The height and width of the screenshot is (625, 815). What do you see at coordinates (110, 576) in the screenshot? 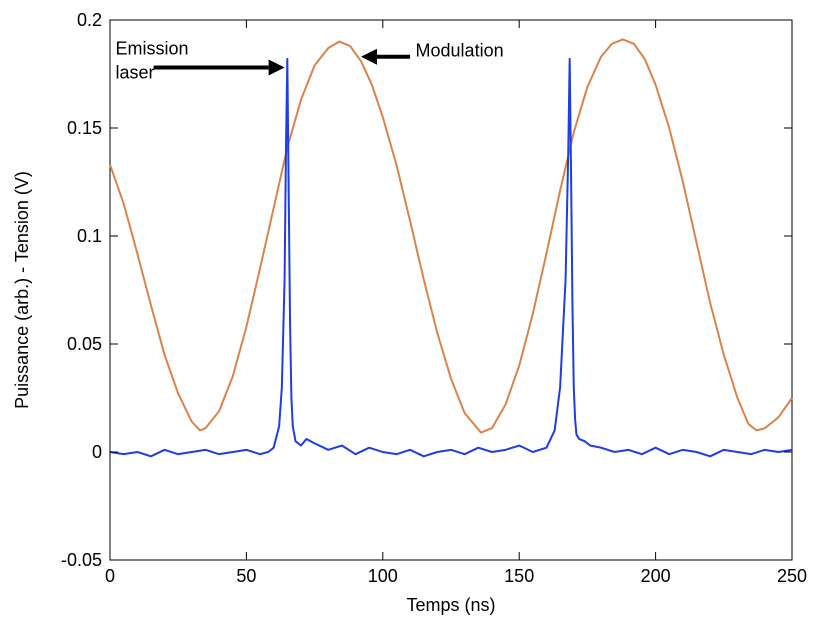
I see `x-tick-label: 0` at bounding box center [110, 576].